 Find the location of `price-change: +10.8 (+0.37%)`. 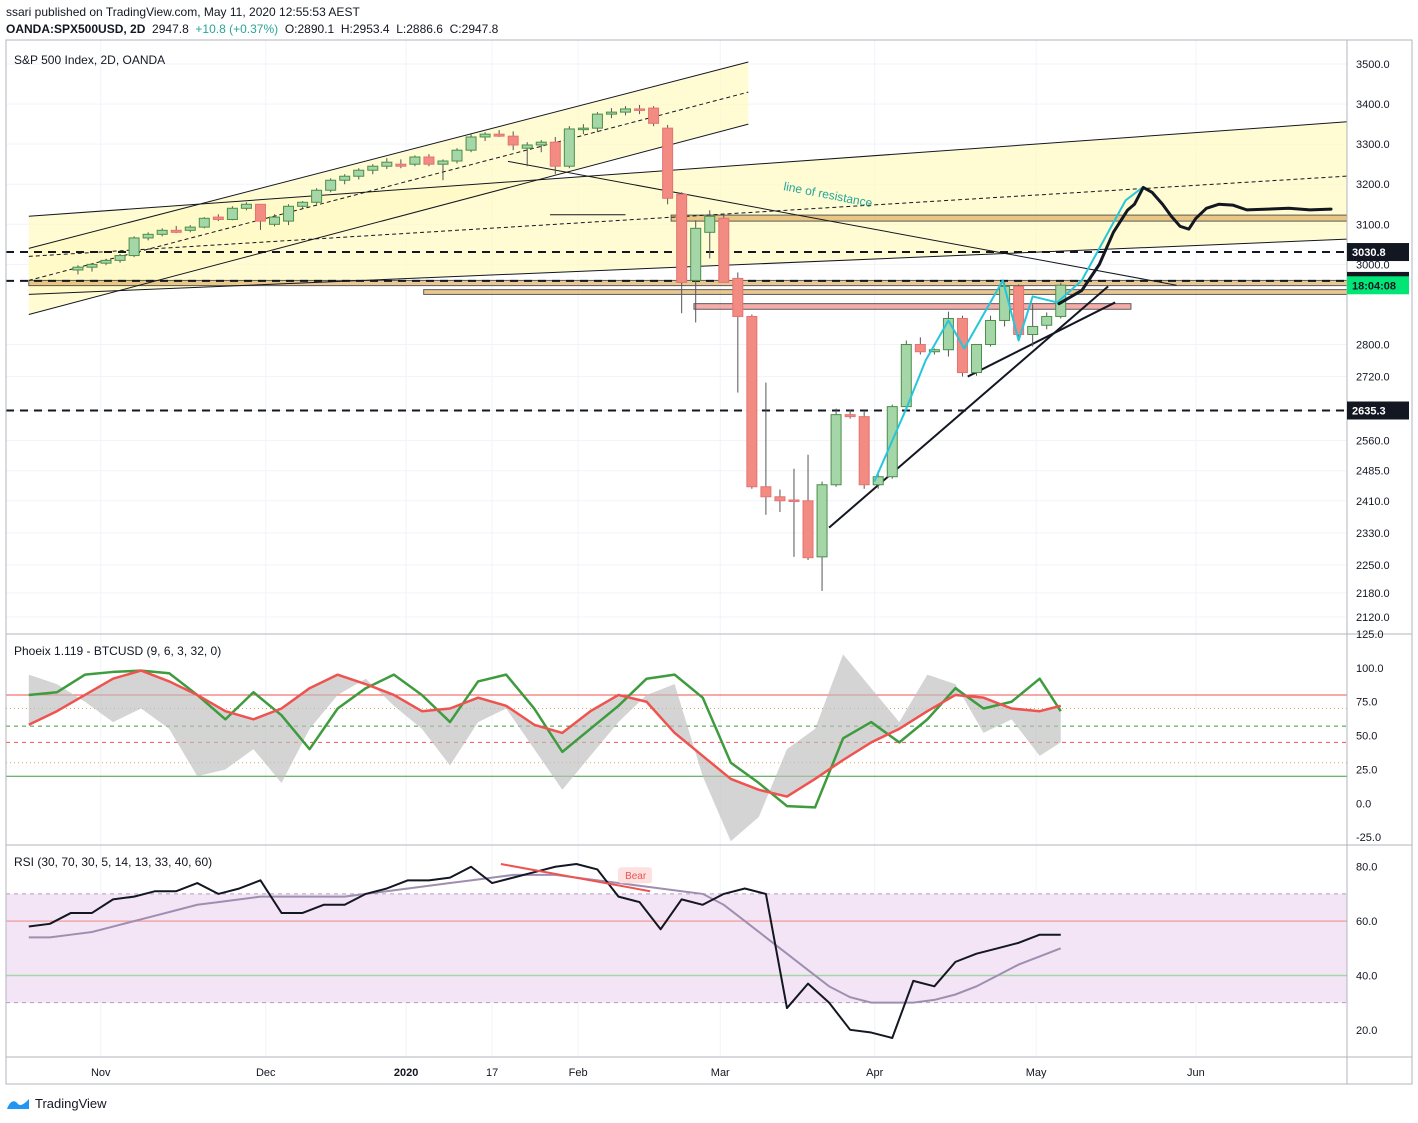

price-change: +10.8 (+0.37%) is located at coordinates (237, 29).